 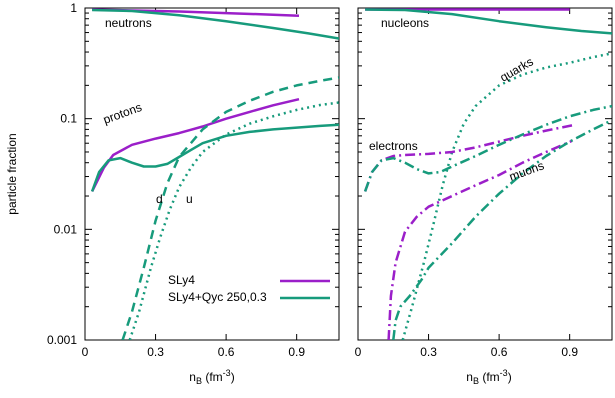 What do you see at coordinates (211, 377) in the screenshot?
I see `left-x-axis-label: nB (fm-3)` at bounding box center [211, 377].